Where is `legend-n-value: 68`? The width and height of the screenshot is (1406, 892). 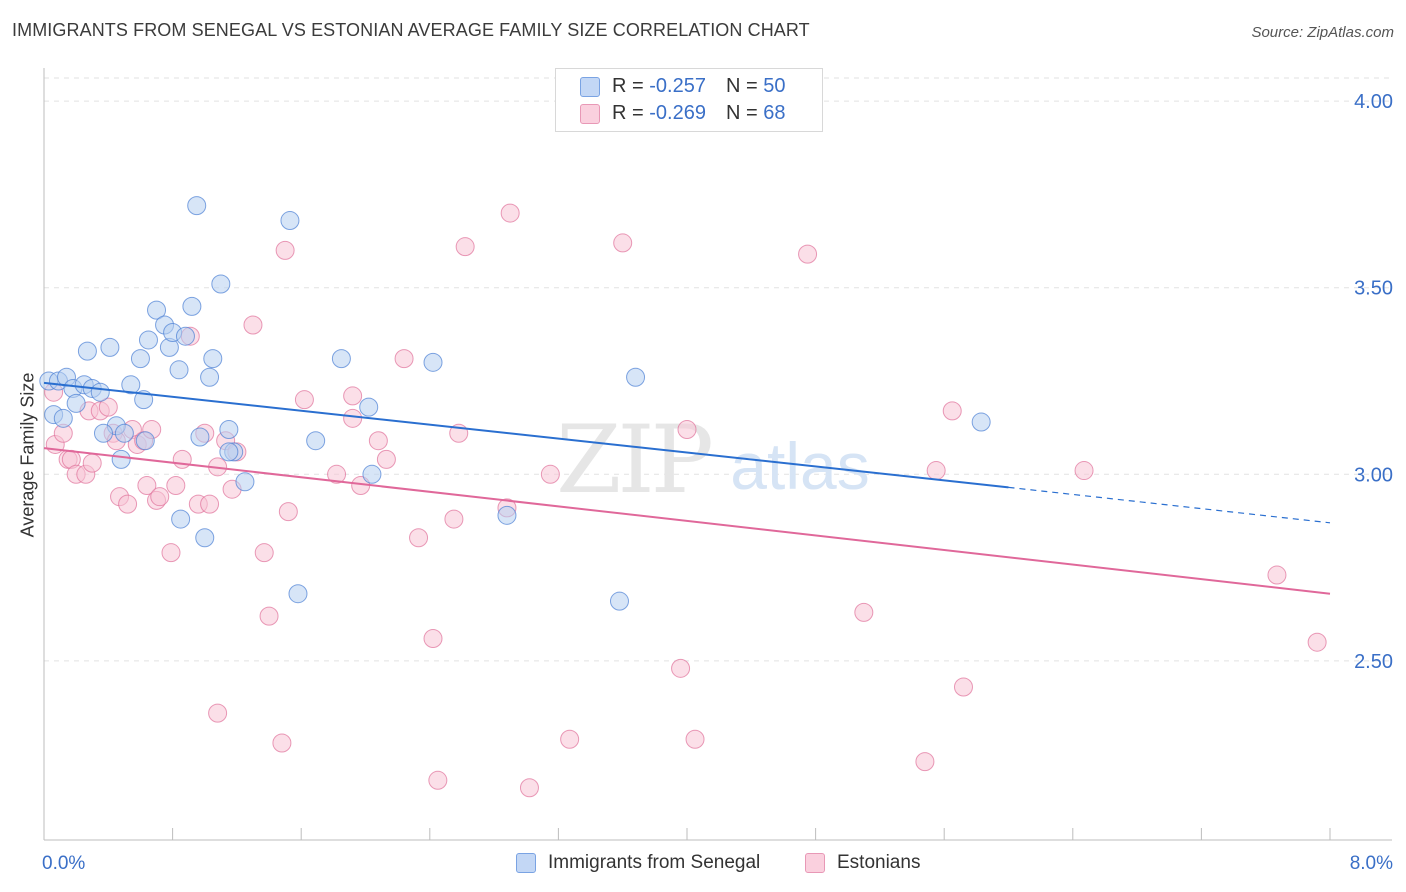 legend-n-value: 68 is located at coordinates (774, 113).